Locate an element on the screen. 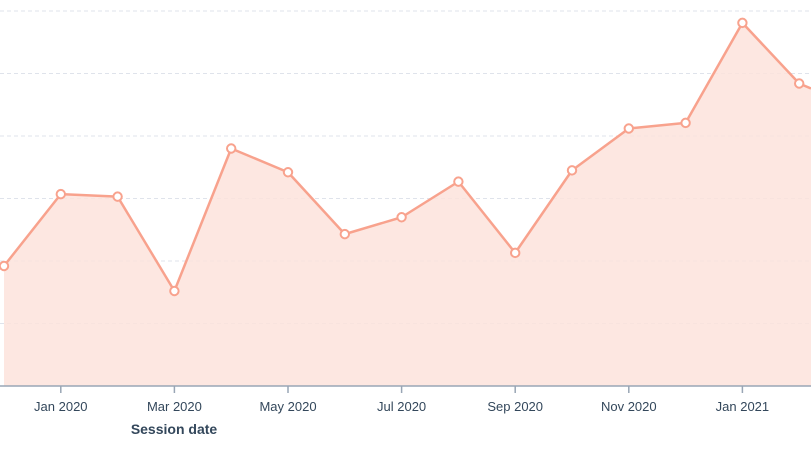  x-axis-title: Session date is located at coordinates (174, 429).